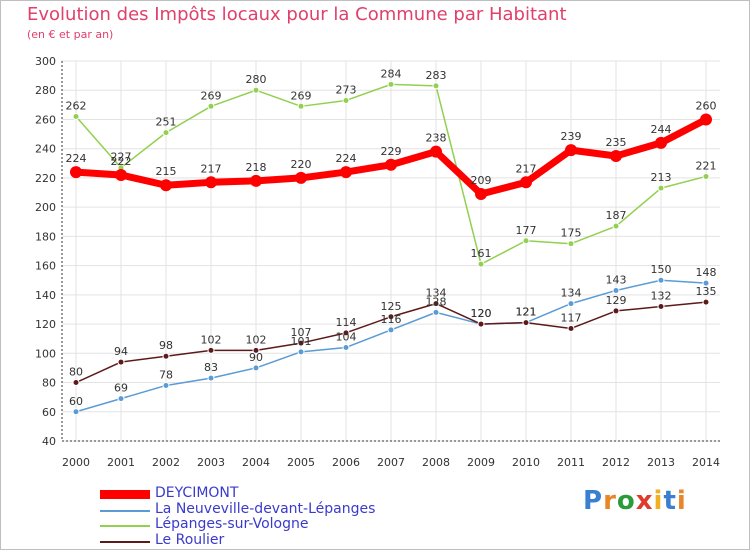 The height and width of the screenshot is (551, 750). What do you see at coordinates (256, 462) in the screenshot?
I see `x-tick-label: 2004` at bounding box center [256, 462].